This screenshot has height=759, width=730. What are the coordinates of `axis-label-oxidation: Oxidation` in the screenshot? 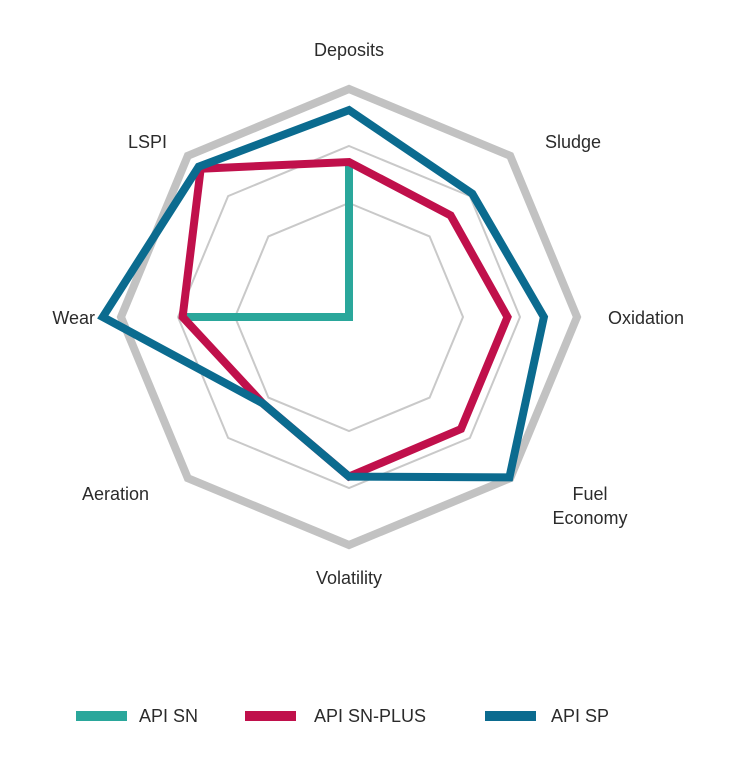 It's located at (646, 318).